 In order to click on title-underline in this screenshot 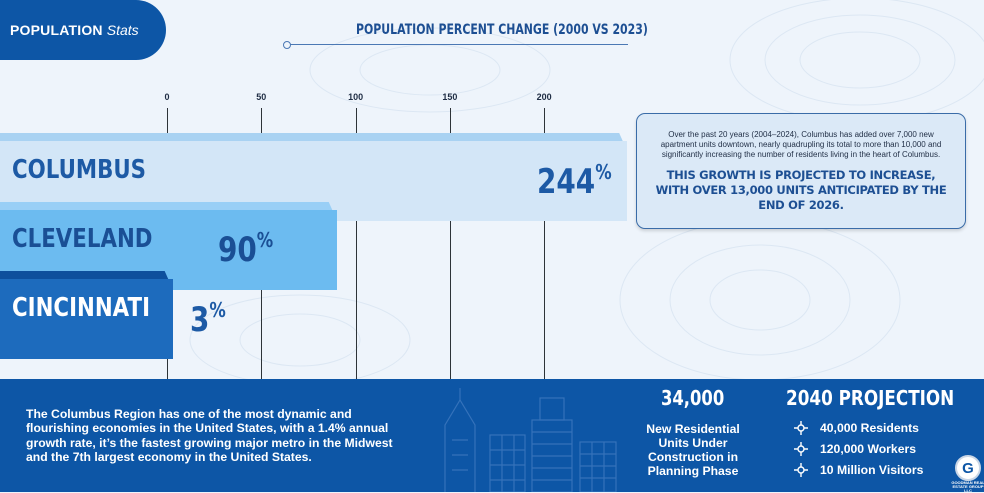, I will do `click(457, 44)`.